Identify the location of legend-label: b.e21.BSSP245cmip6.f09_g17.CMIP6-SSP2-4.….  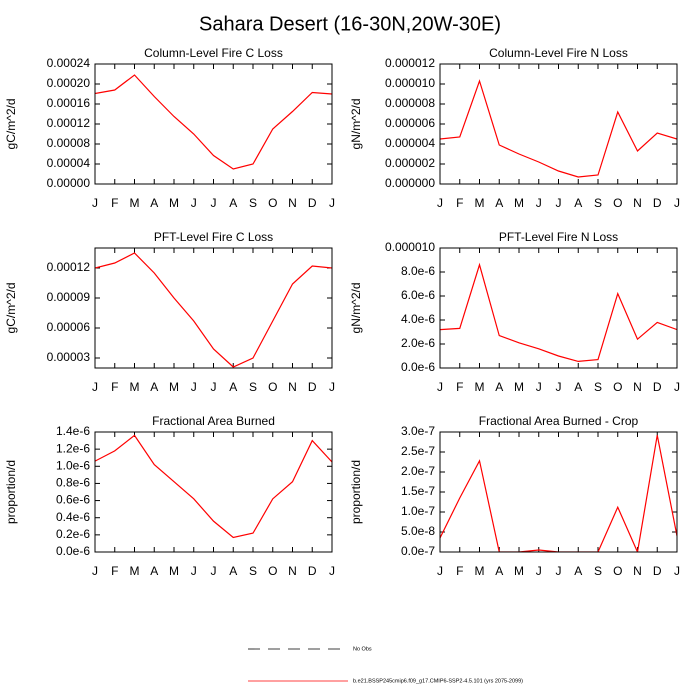
(438, 681).